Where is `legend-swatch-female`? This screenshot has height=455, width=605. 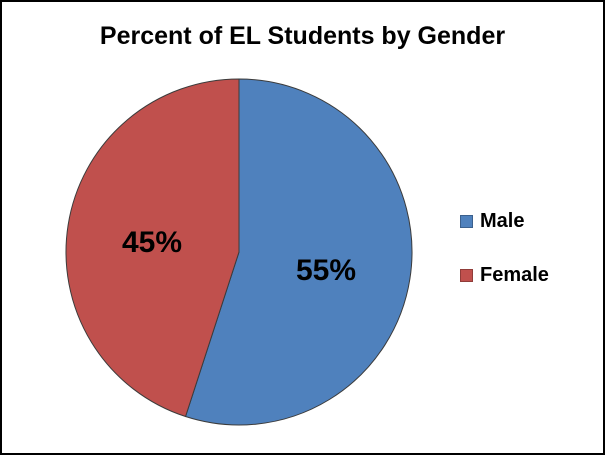
legend-swatch-female is located at coordinates (466, 275).